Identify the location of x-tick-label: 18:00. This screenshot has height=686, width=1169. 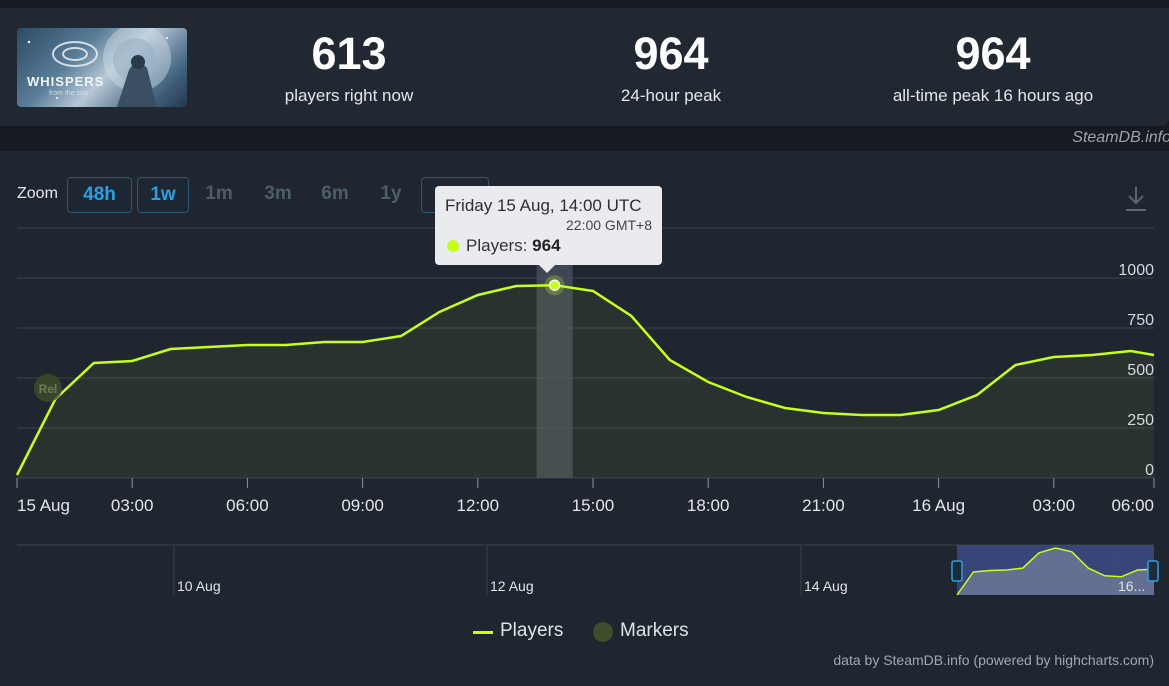
(708, 505).